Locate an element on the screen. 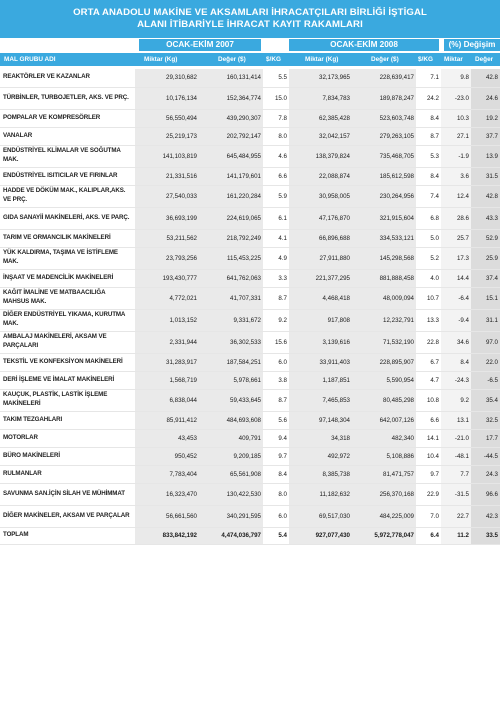  cell-usd-2008: 71,532,190 is located at coordinates (384, 342).